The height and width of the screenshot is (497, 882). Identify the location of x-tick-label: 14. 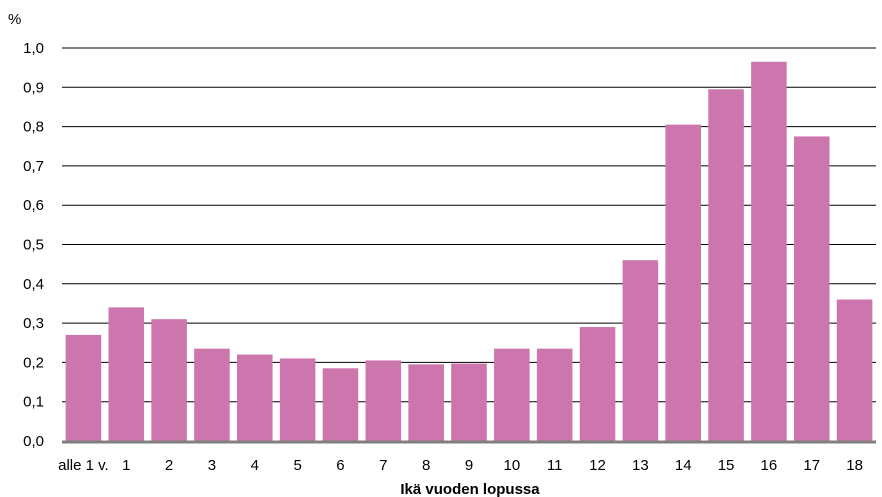
(683, 465).